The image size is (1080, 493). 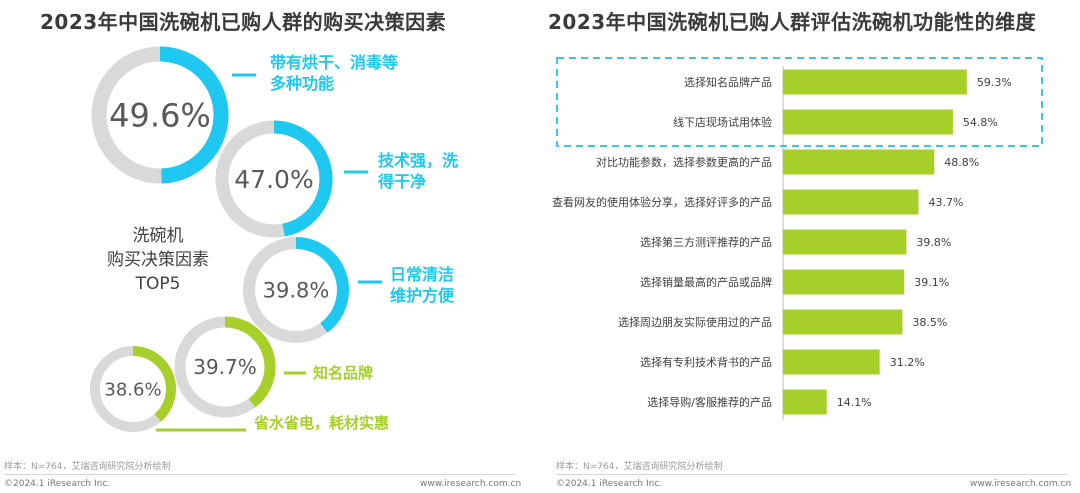 What do you see at coordinates (931, 282) in the screenshot?
I see `value-label: 39.1%` at bounding box center [931, 282].